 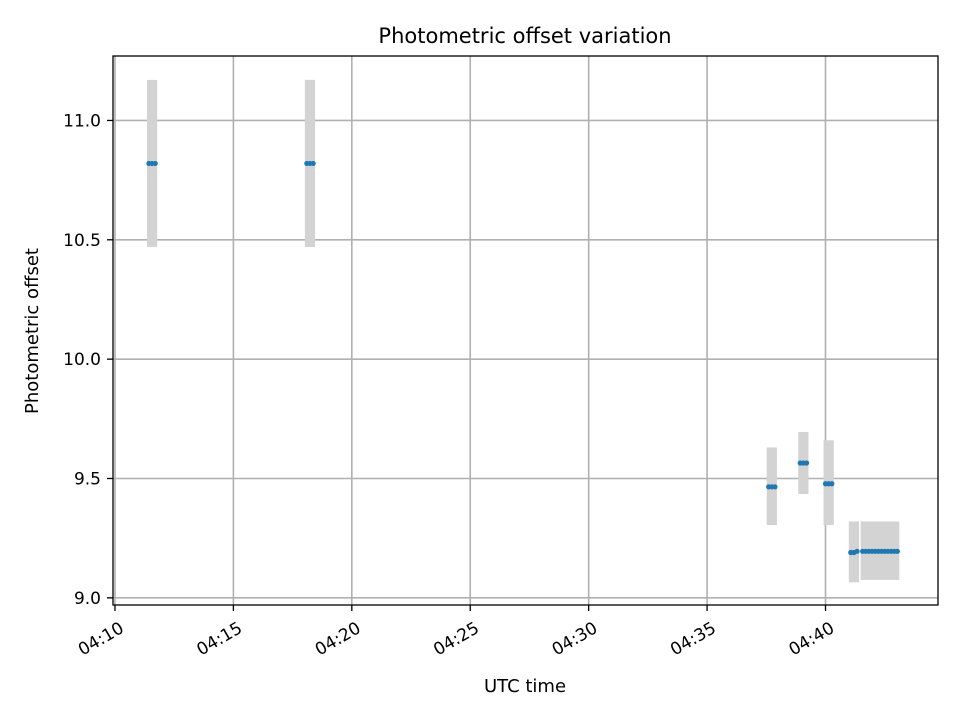 I want to click on chart-title: Photometric offset variation, so click(x=524, y=36).